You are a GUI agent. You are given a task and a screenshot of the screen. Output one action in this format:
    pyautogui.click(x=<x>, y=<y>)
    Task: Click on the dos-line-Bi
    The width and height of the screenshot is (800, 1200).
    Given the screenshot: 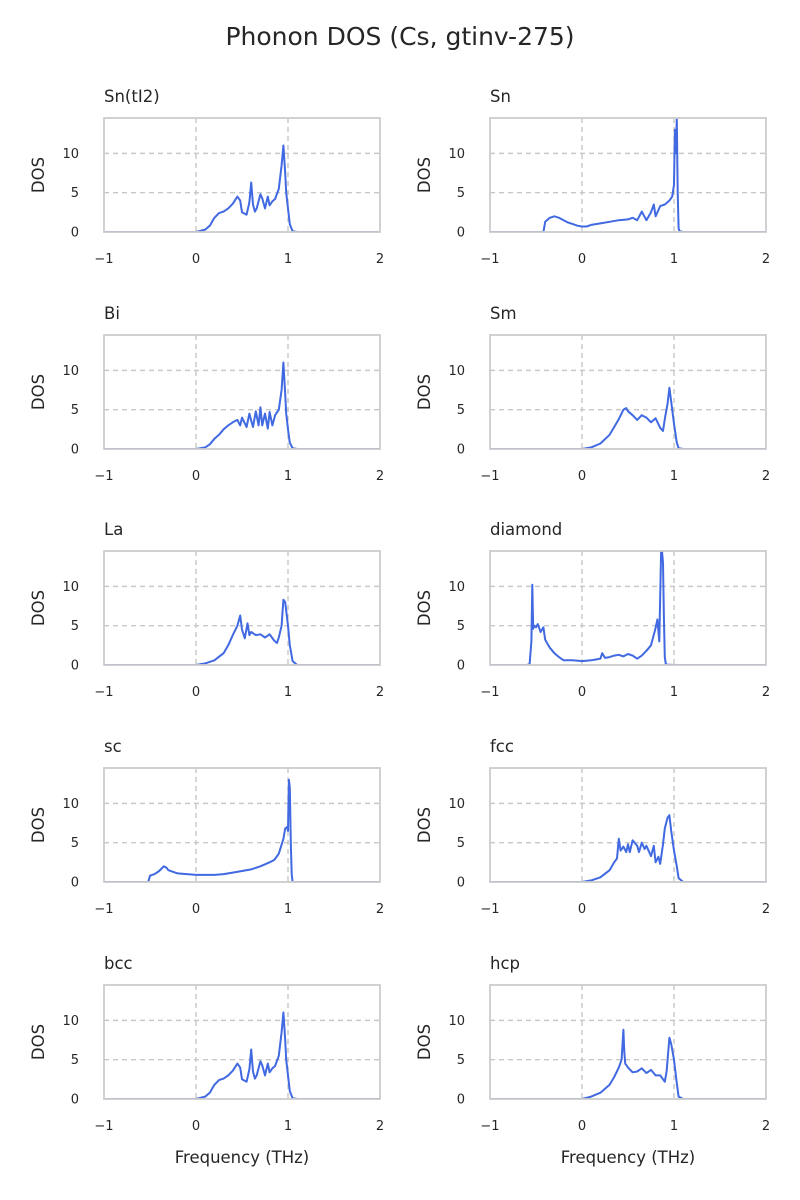 What is the action you would take?
    pyautogui.click(x=242, y=405)
    